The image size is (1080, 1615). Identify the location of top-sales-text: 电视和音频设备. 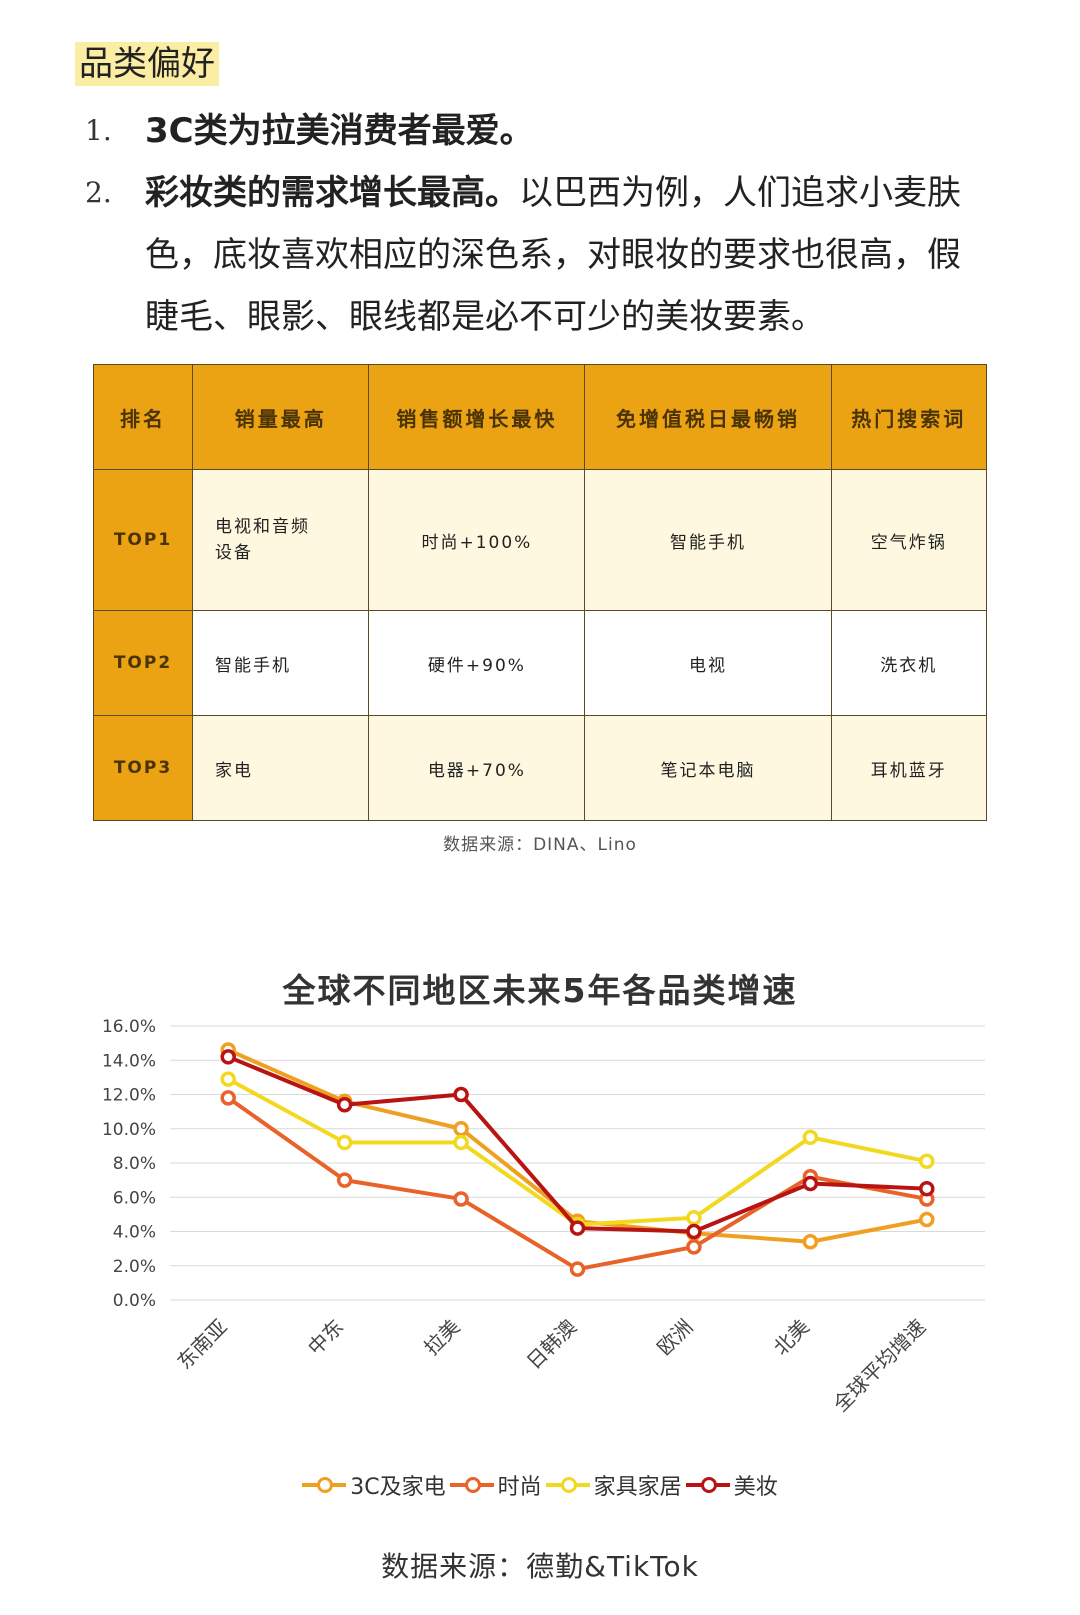
(262, 540).